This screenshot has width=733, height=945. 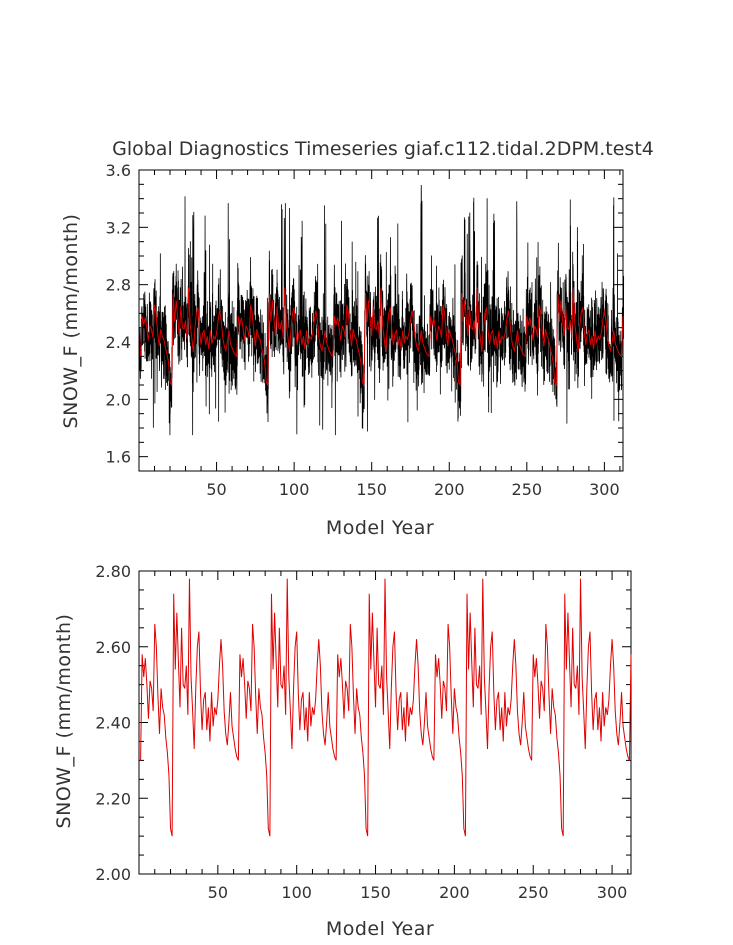 I want to click on top-y-tick-label: 1.6, so click(x=118, y=457).